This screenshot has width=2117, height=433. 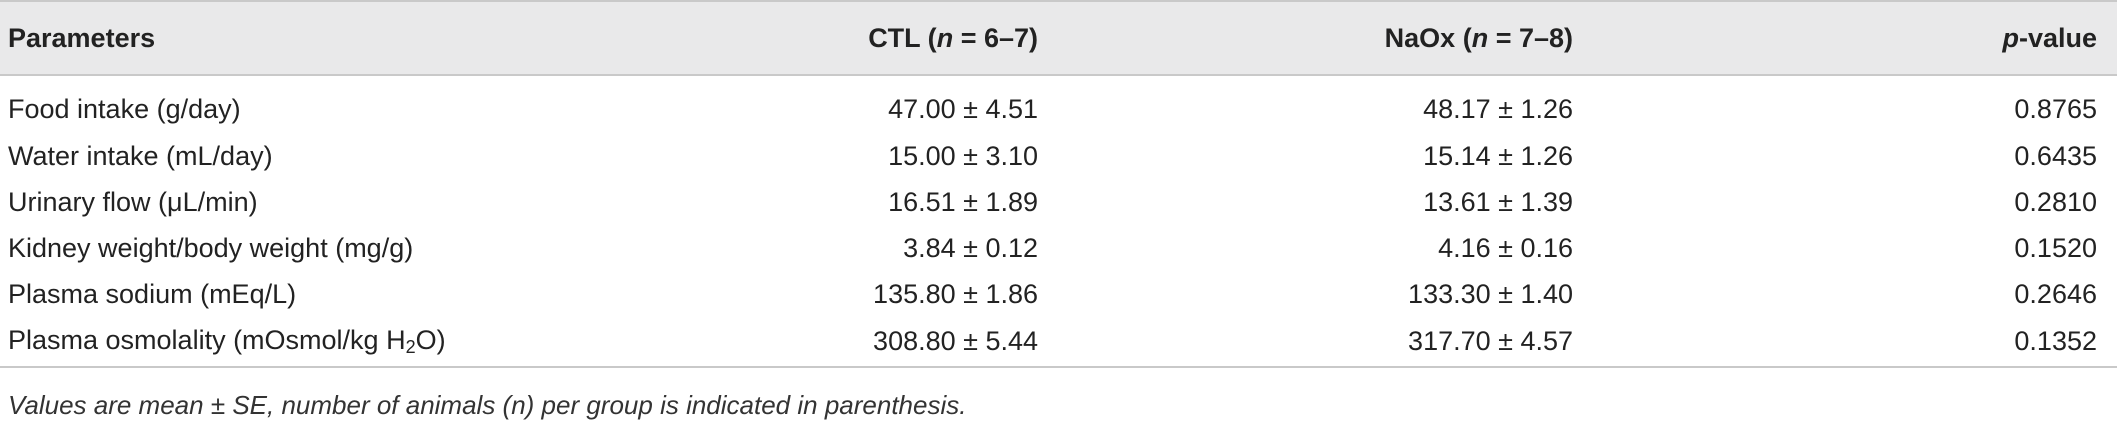 I want to click on row-ctl-value: 3.84 ± 0.12, so click(x=970, y=247).